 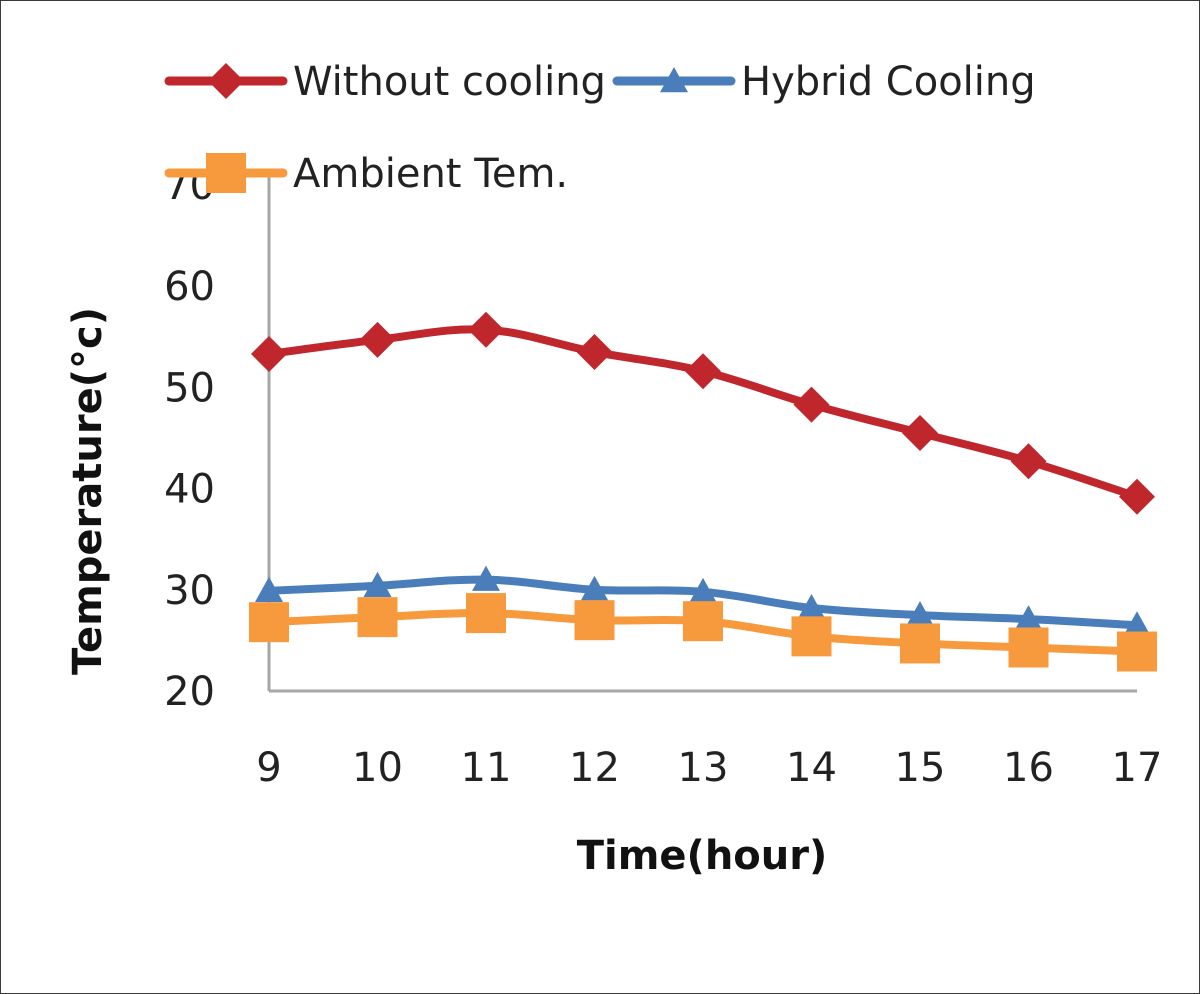 I want to click on series-hybrid-cooling, so click(x=703, y=601).